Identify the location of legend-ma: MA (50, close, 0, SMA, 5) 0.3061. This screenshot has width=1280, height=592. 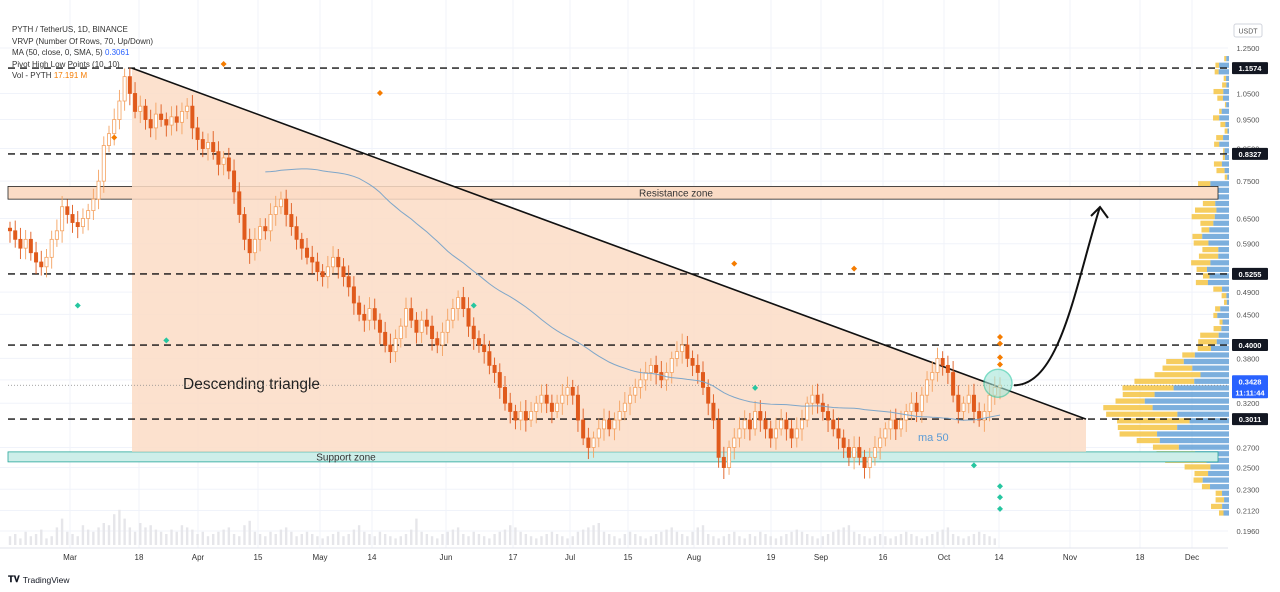
(82, 53).